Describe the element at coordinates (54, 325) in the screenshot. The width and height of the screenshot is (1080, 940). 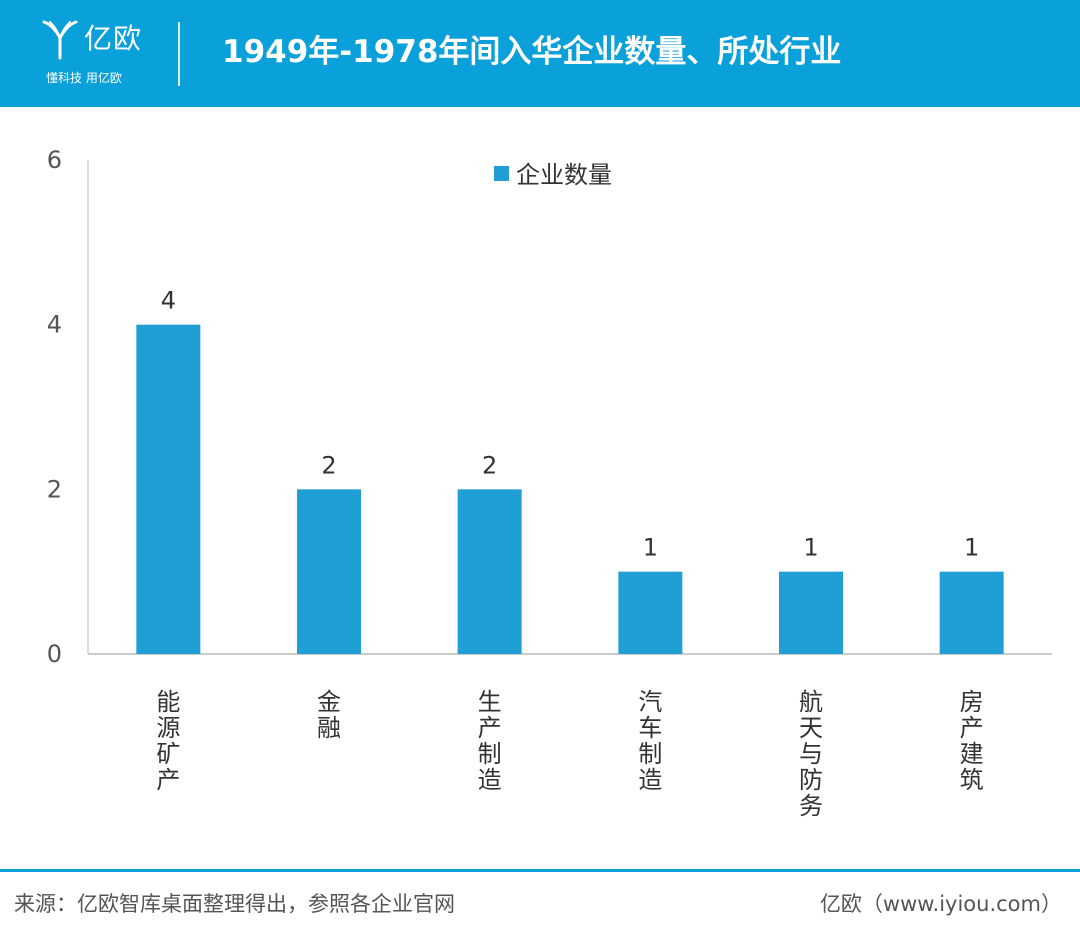
I see `y-tick-label: 4` at that location.